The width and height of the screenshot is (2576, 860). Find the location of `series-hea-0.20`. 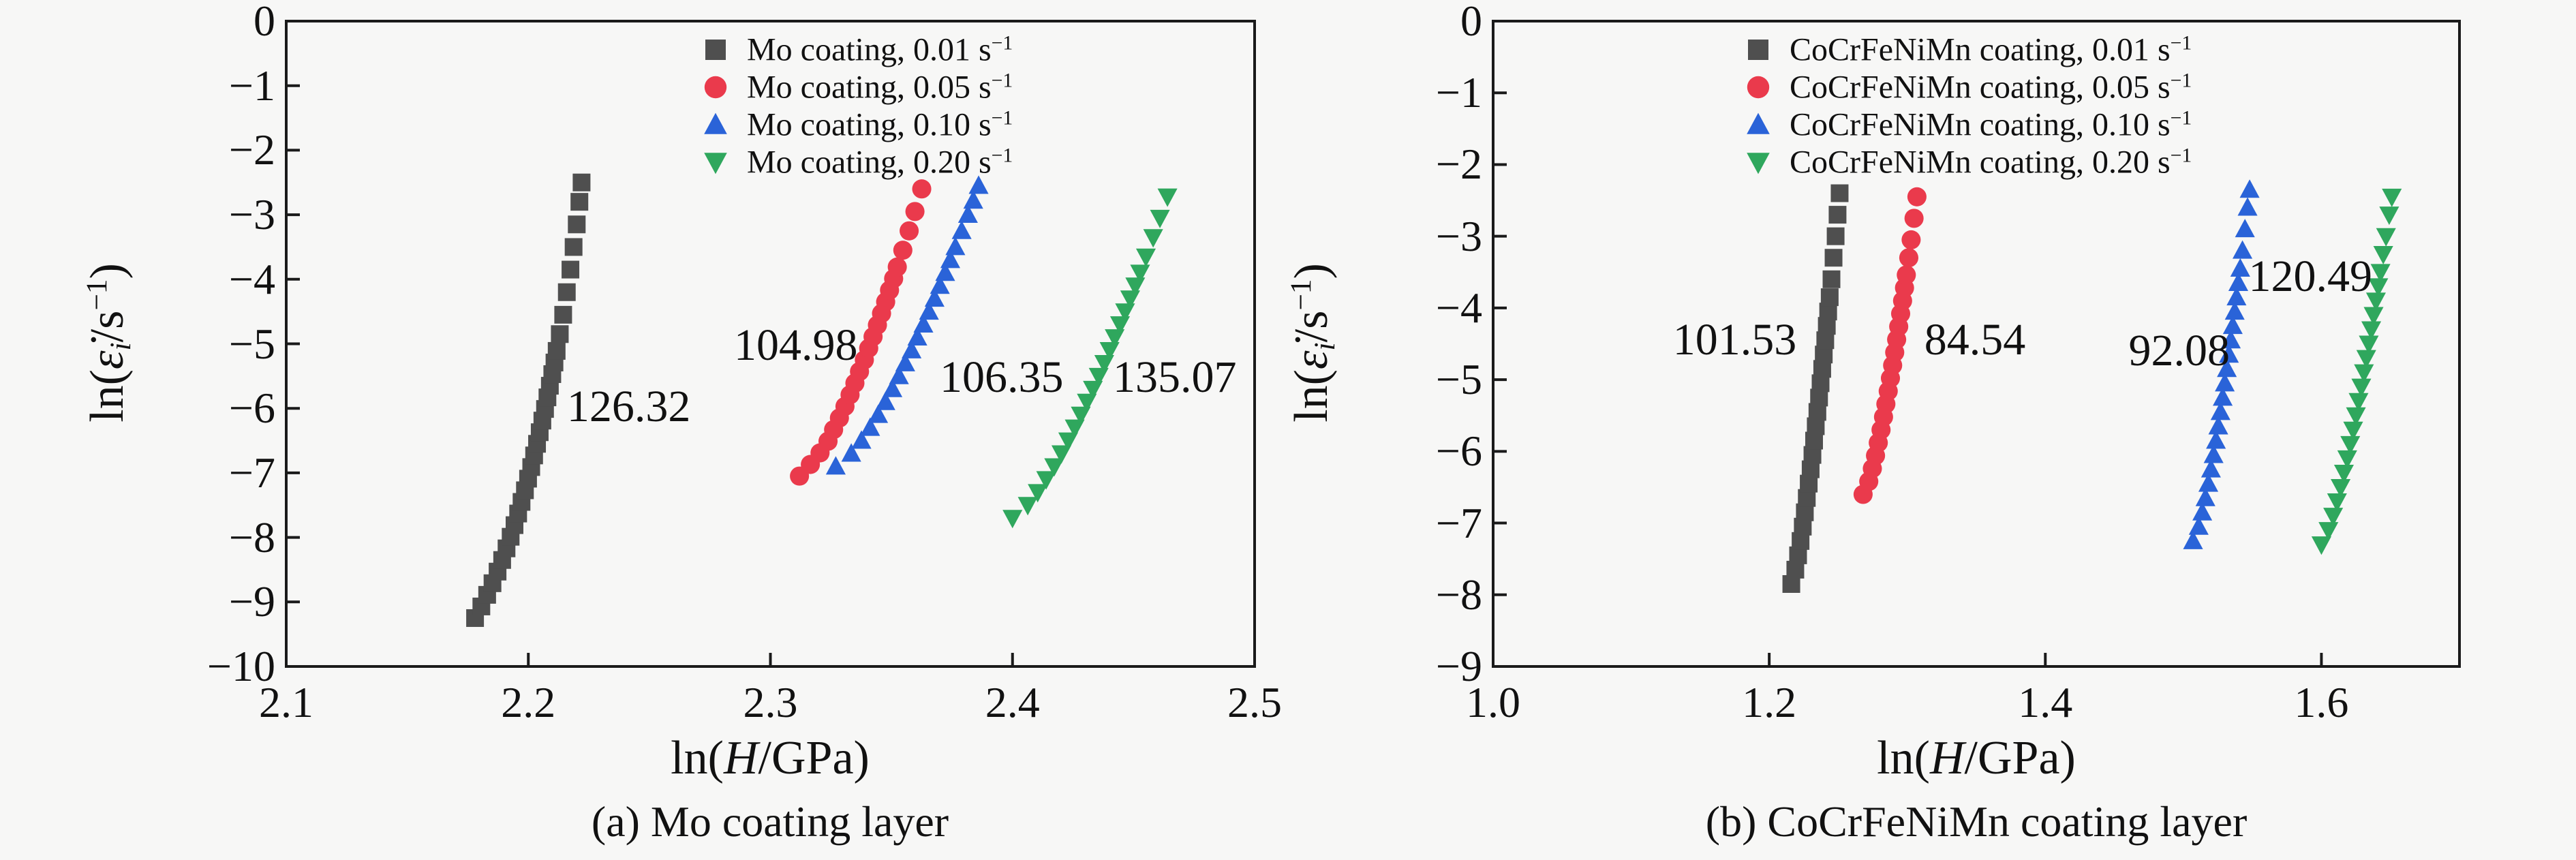

series-hea-0.20 is located at coordinates (2356, 371).